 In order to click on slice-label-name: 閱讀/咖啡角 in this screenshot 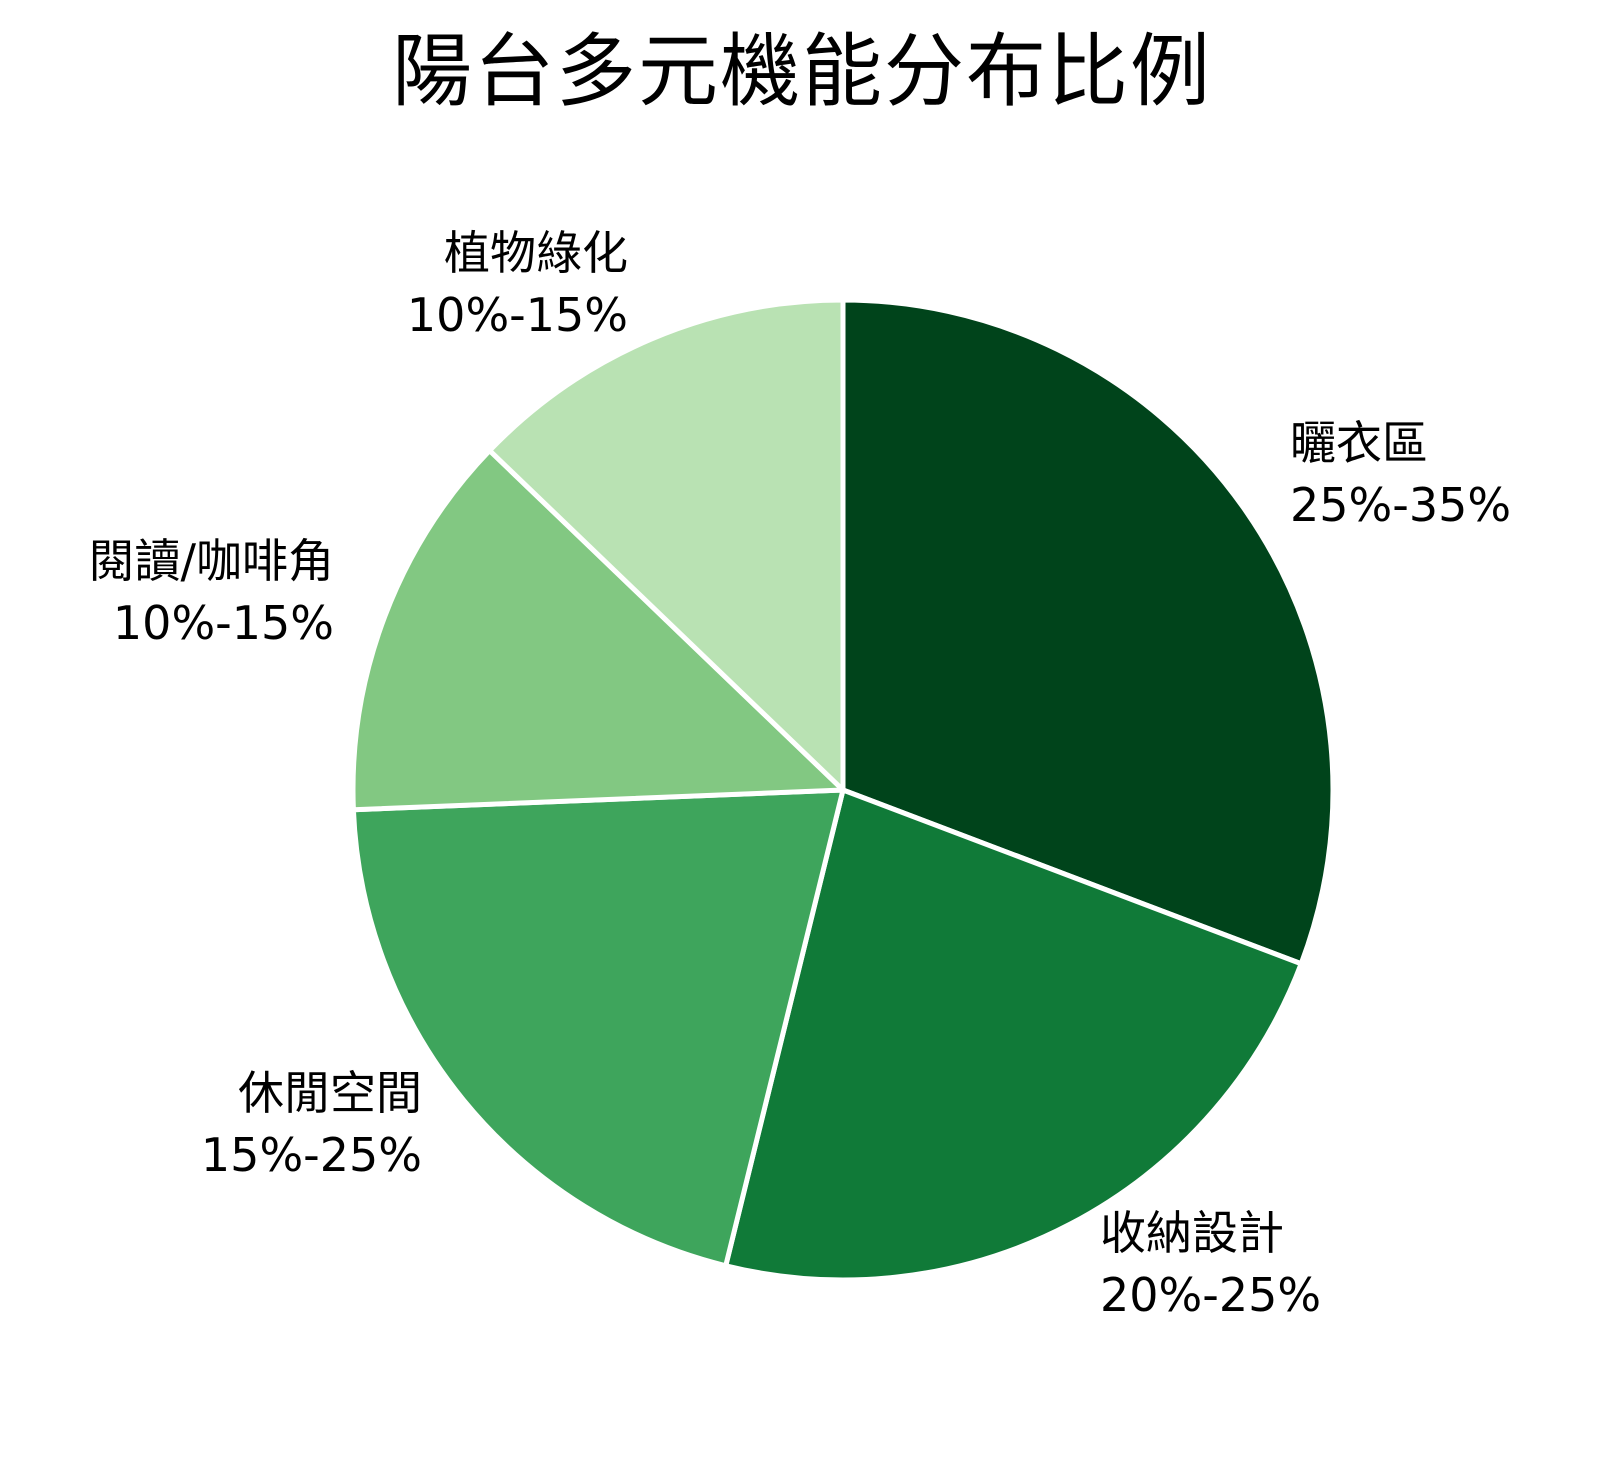, I will do `click(211, 561)`.